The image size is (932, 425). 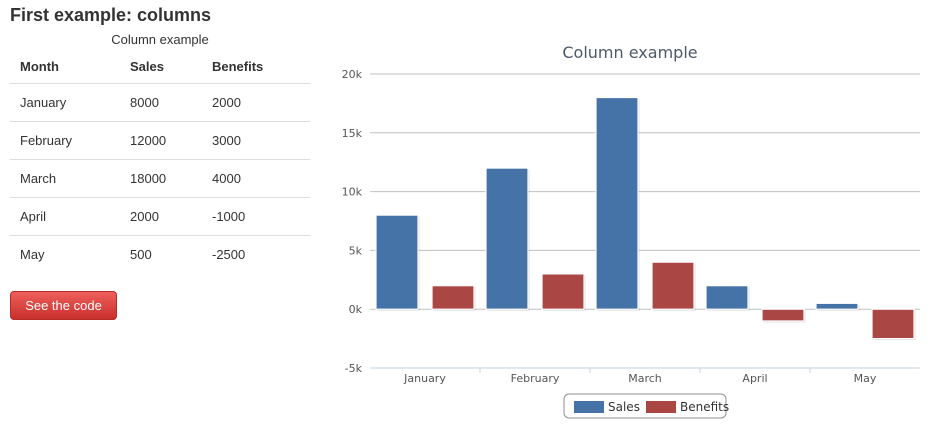 I want to click on table-row: January 8000 2000, so click(x=160, y=102).